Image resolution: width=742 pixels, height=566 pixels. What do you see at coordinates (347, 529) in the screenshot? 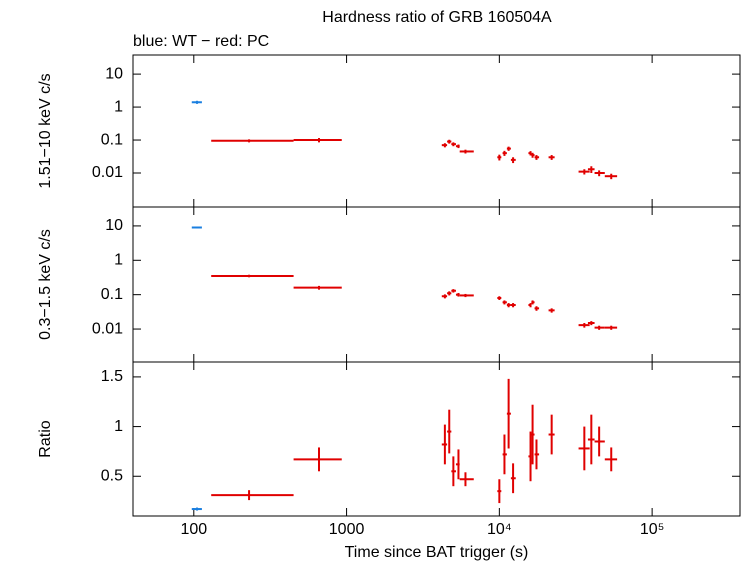
I see `x-tick-label: 1000` at bounding box center [347, 529].